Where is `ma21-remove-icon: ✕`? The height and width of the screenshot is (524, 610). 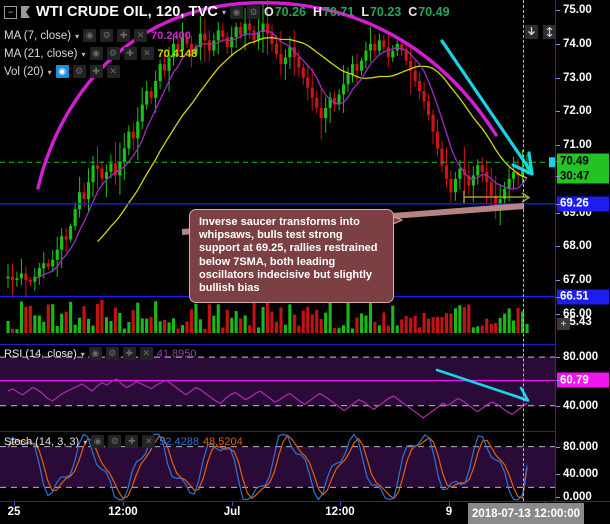 ma21-remove-icon: ✕ is located at coordinates (147, 53).